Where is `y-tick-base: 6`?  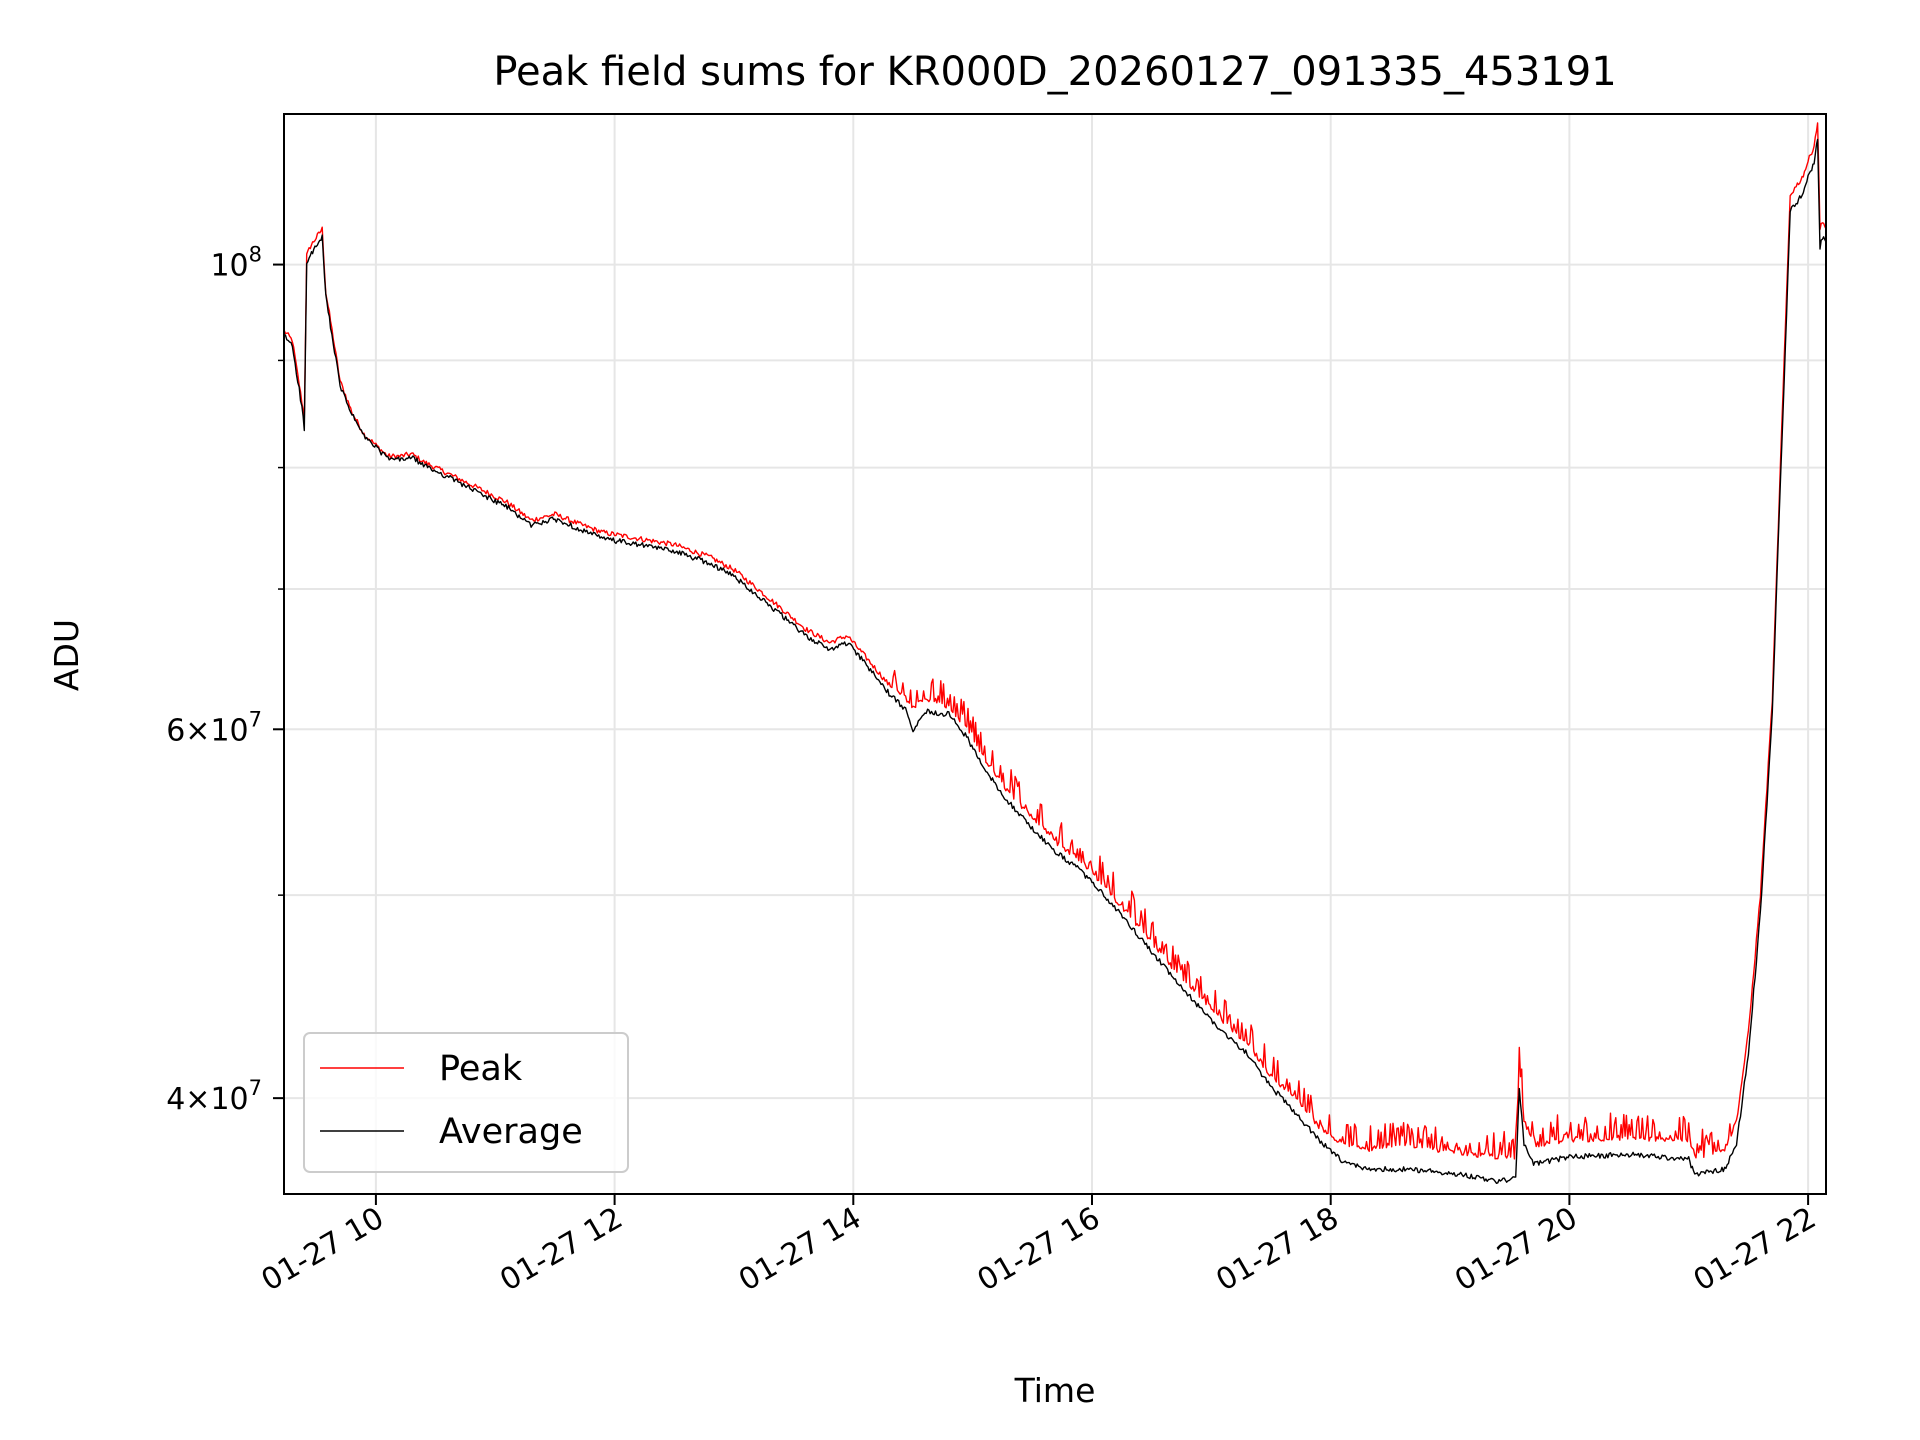
y-tick-base: 6 is located at coordinates (175, 730).